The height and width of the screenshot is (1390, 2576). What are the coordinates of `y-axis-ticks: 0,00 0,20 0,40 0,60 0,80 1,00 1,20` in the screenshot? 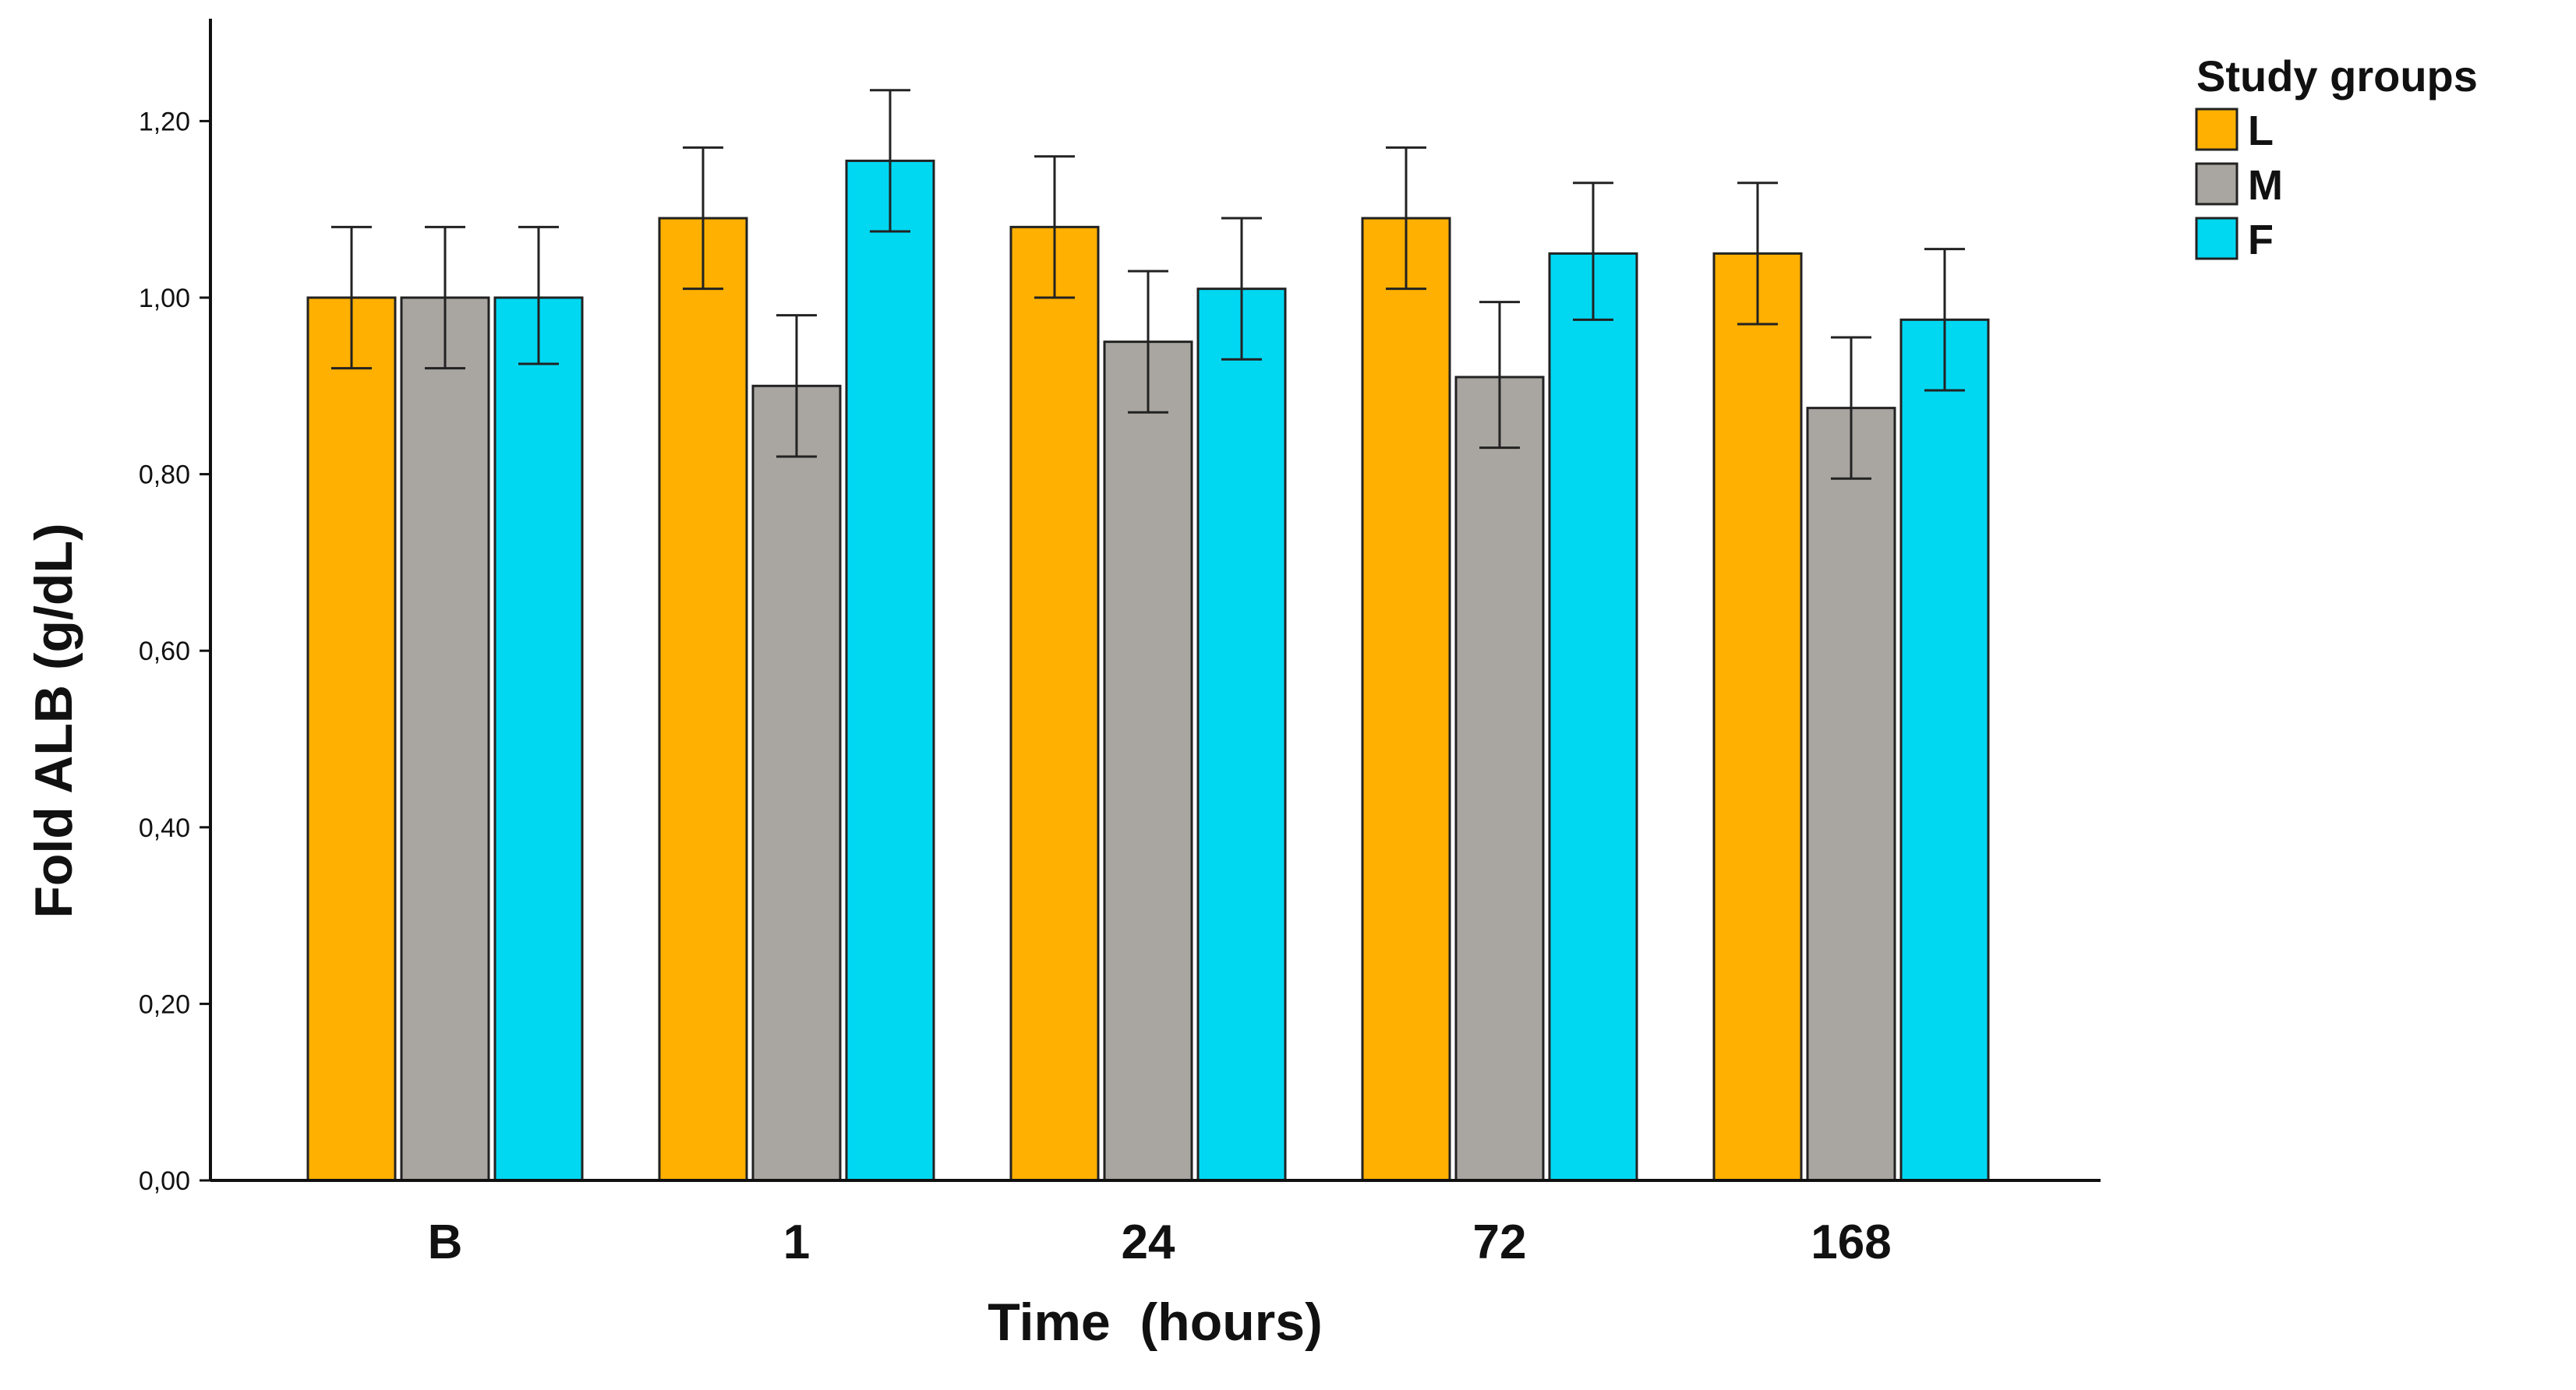 It's located at (174, 651).